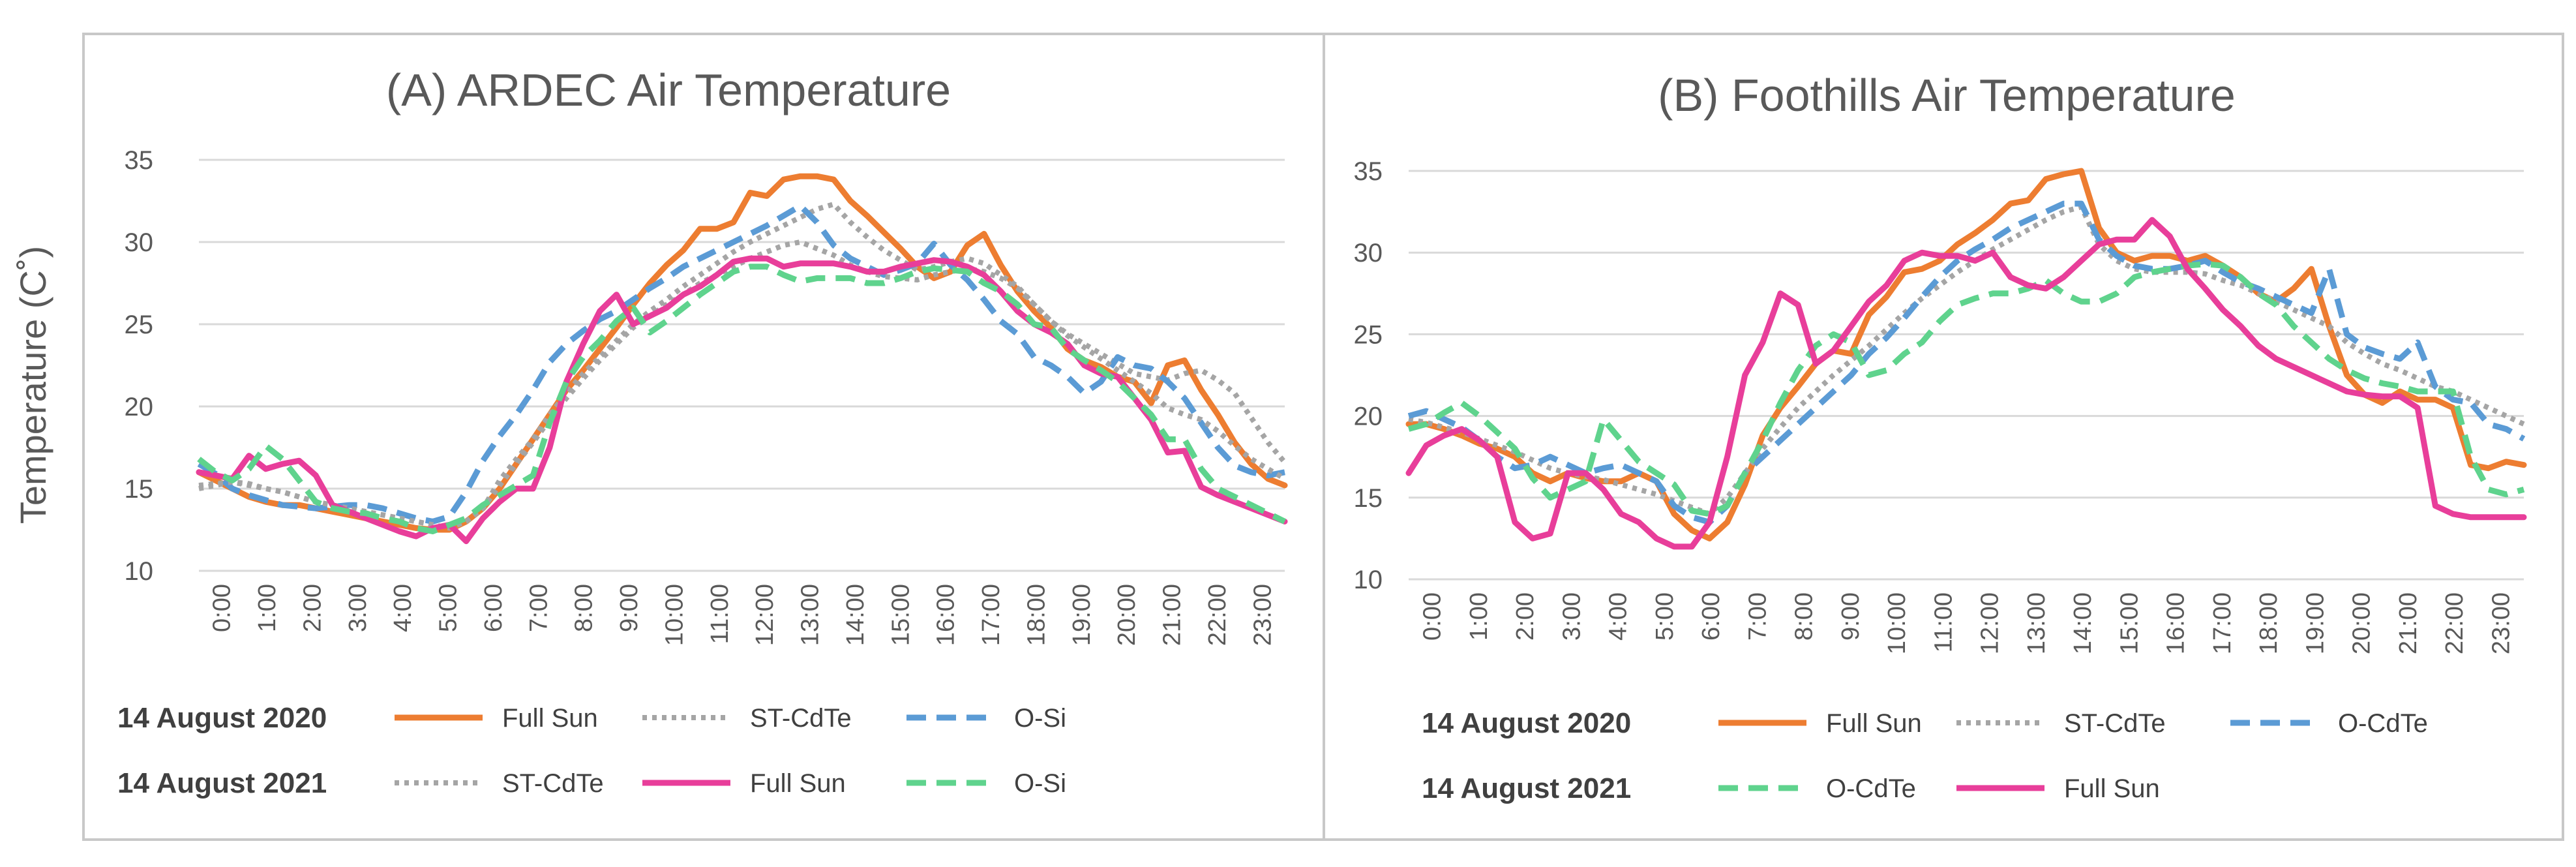 The height and width of the screenshot is (867, 2576). Describe the element at coordinates (2129, 623) in the screenshot. I see `panel-b-x-tick-label: 15:00` at that location.